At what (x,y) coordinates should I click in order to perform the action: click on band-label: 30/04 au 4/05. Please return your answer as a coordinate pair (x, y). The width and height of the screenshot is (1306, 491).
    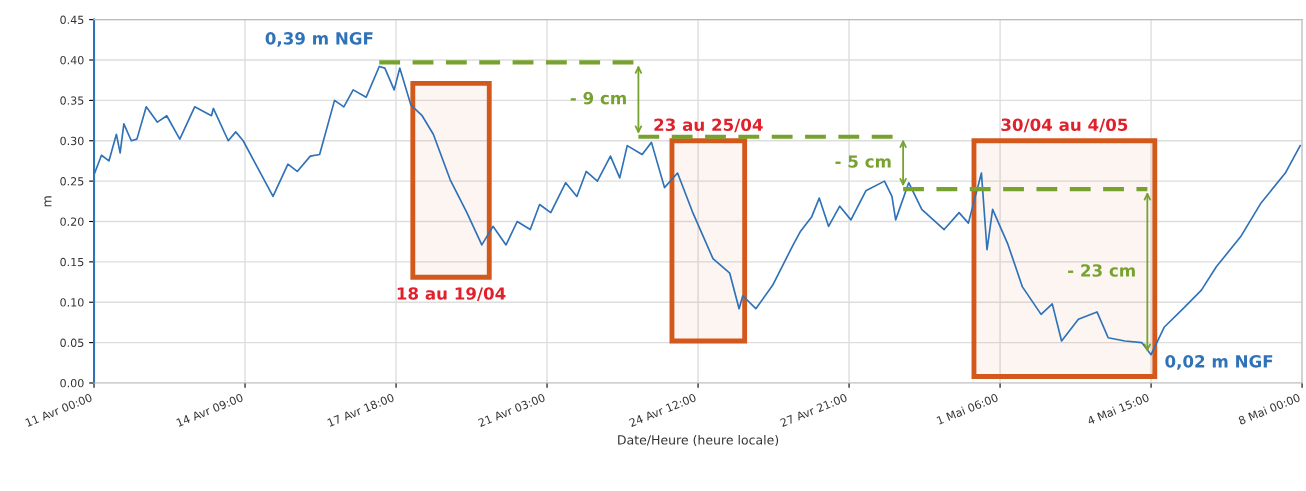
    Looking at the image, I should click on (1064, 125).